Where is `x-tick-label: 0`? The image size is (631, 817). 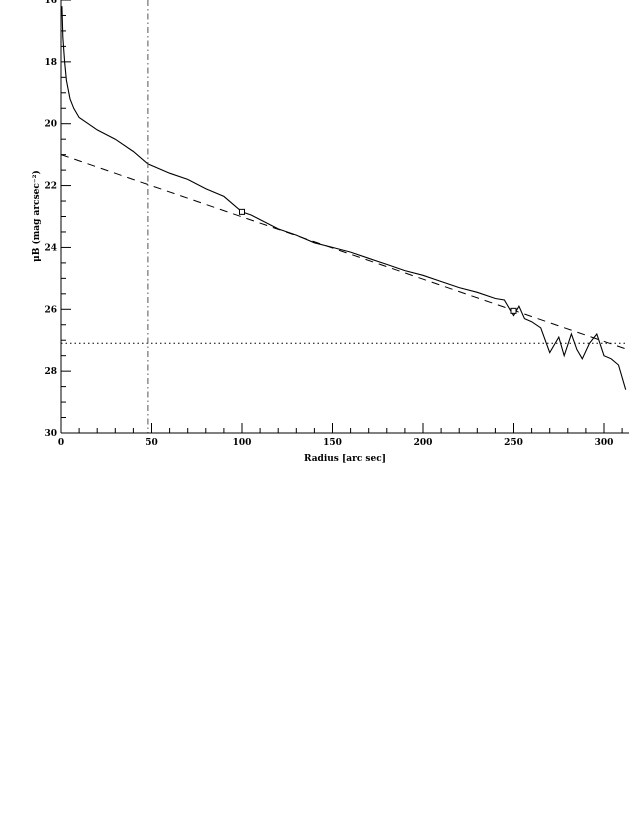 x-tick-label: 0 is located at coordinates (61, 443).